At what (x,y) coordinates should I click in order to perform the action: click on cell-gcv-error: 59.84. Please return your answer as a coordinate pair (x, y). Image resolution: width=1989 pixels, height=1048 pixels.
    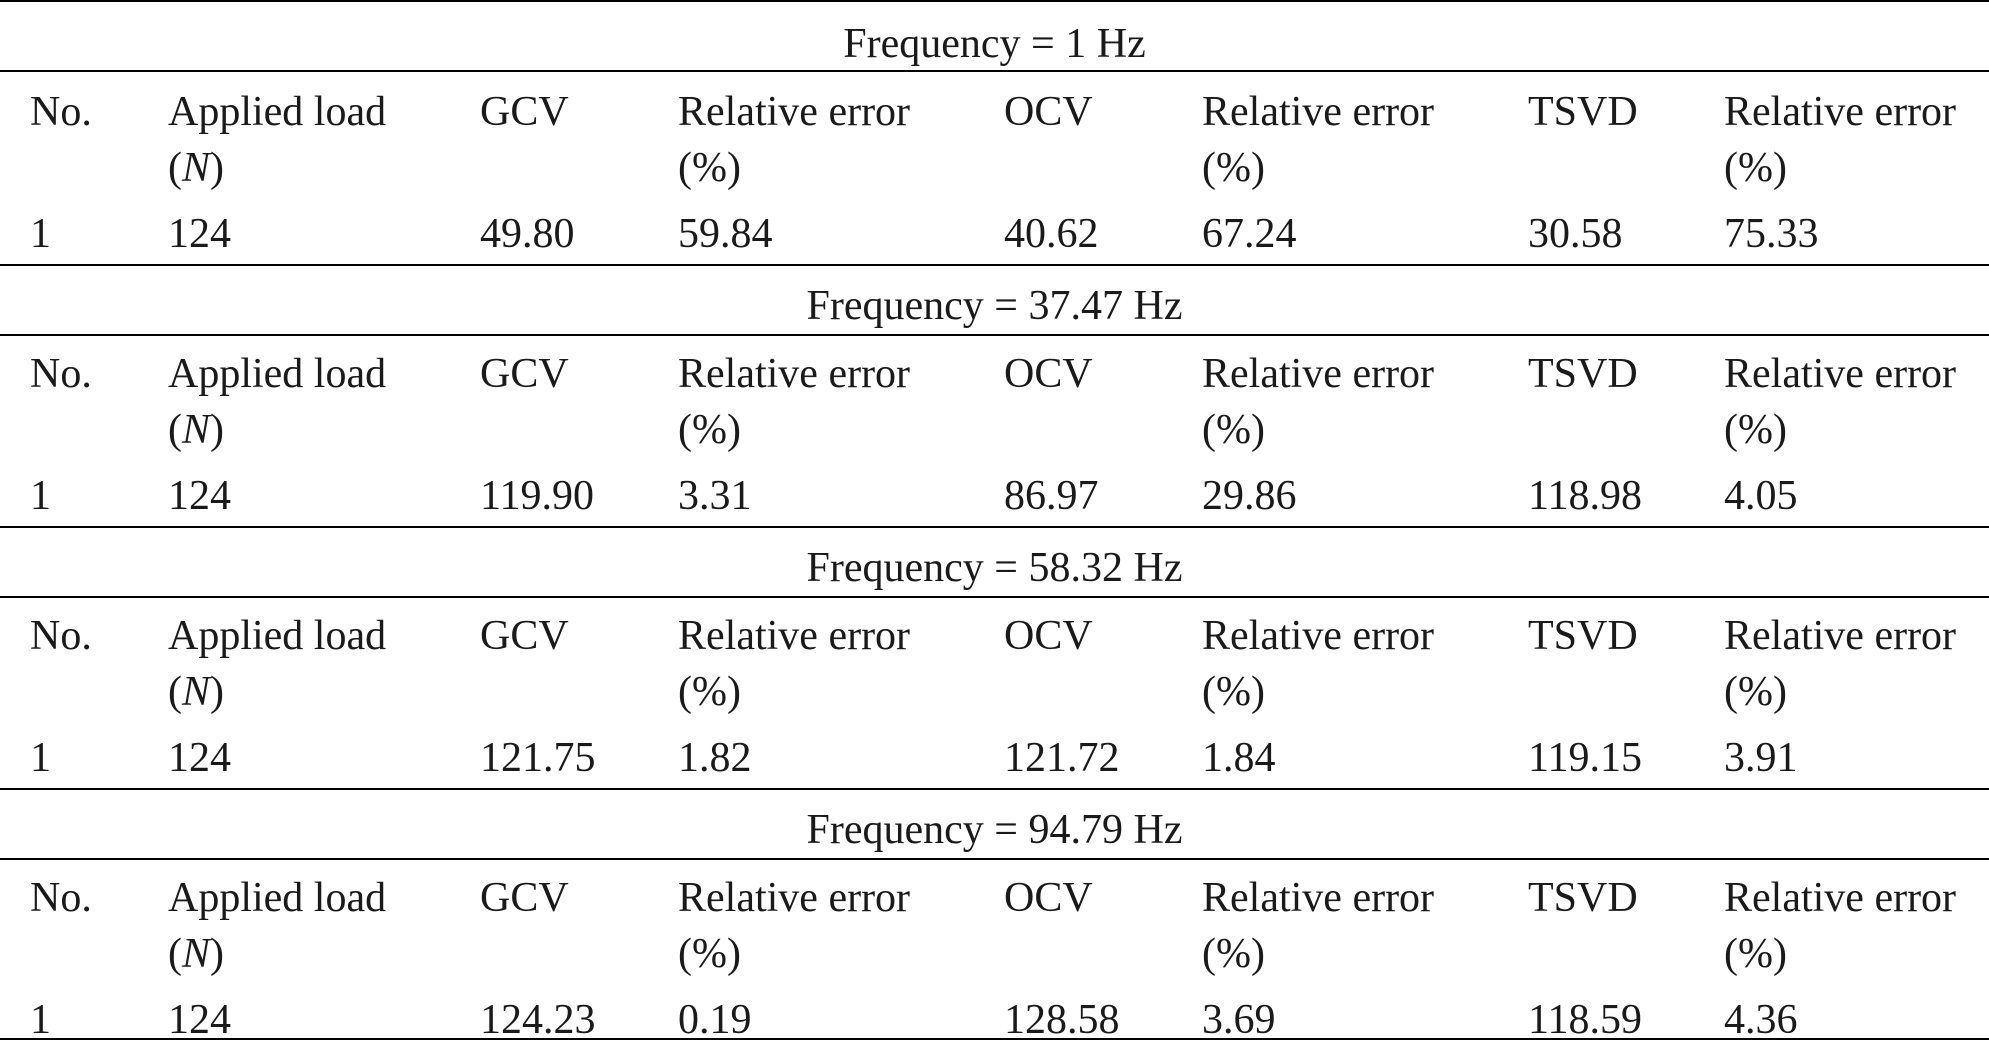
    Looking at the image, I should click on (725, 234).